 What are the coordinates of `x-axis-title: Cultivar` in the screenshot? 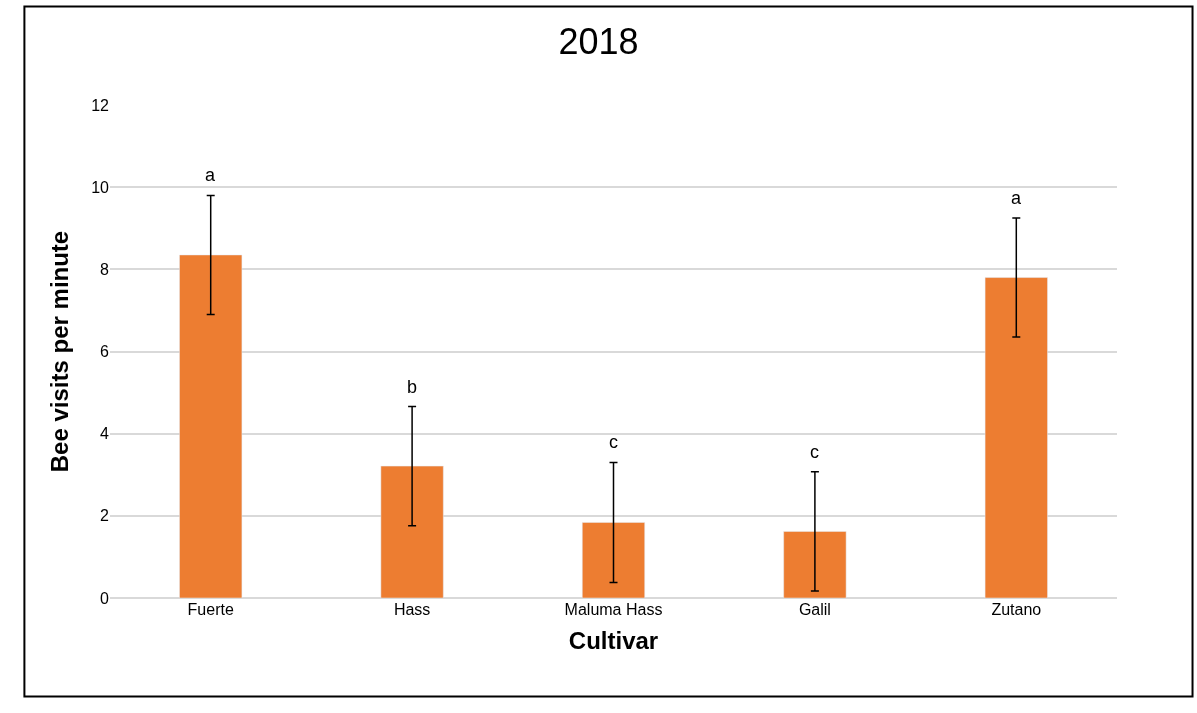 It's located at (613, 641).